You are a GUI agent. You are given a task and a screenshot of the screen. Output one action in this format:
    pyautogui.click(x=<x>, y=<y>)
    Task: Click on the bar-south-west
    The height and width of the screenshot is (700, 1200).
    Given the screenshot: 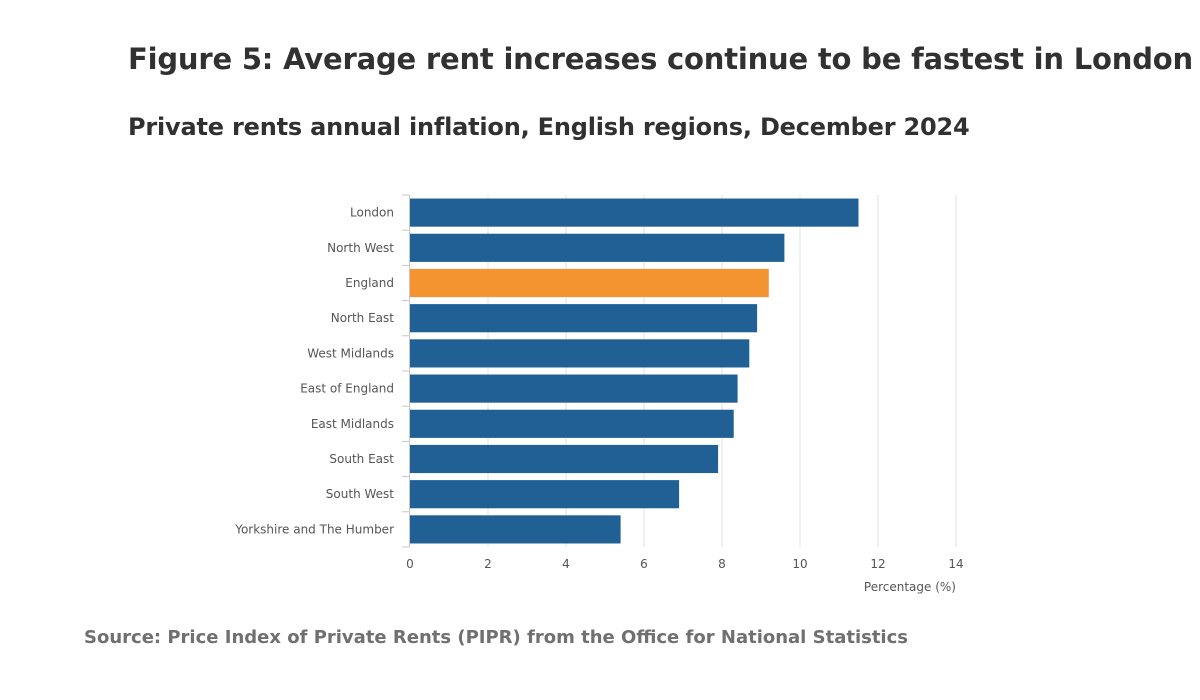 What is the action you would take?
    pyautogui.click(x=545, y=494)
    